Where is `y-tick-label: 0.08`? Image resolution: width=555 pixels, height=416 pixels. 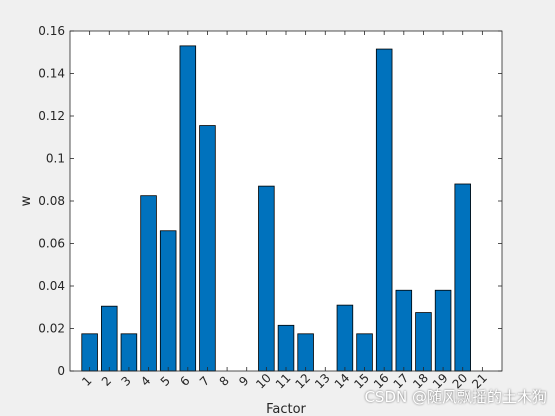 y-tick-label: 0.08 is located at coordinates (51, 201).